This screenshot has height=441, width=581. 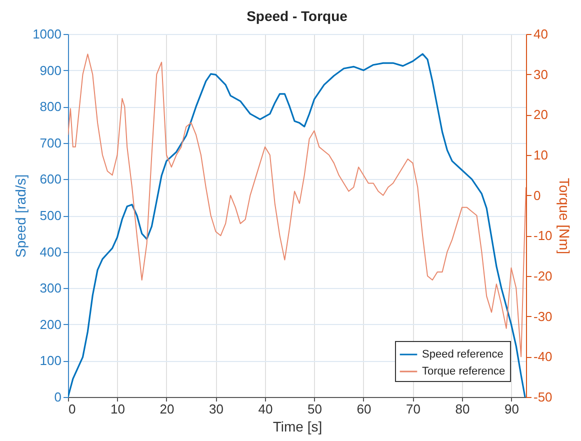 I want to click on x-tick-label: 90, so click(x=511, y=409).